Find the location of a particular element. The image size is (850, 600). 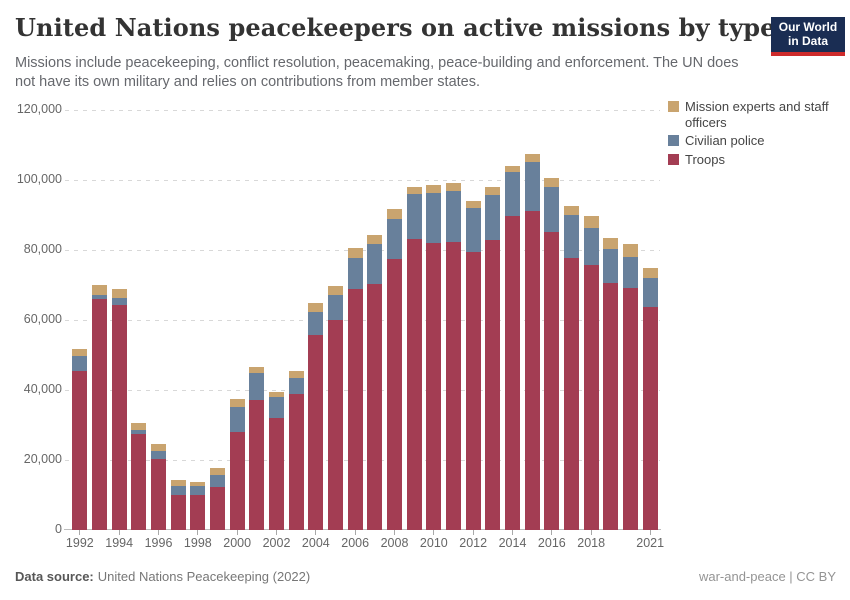

bar-2006 is located at coordinates (355, 389).